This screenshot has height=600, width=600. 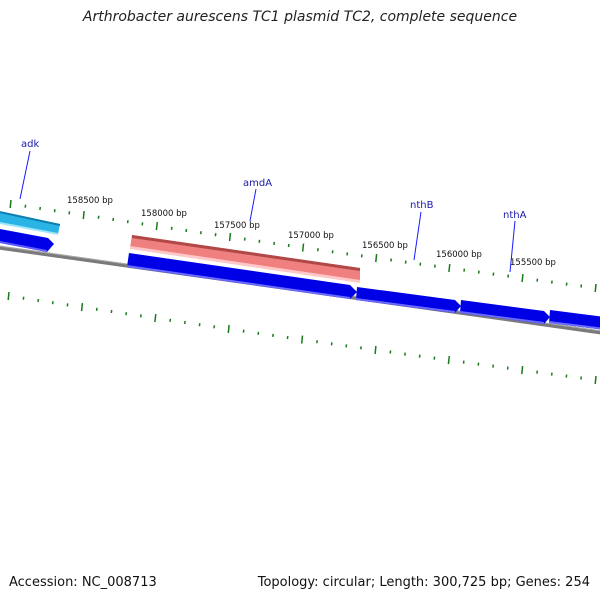 I want to click on gene-label-adk: adk, so click(x=30, y=144).